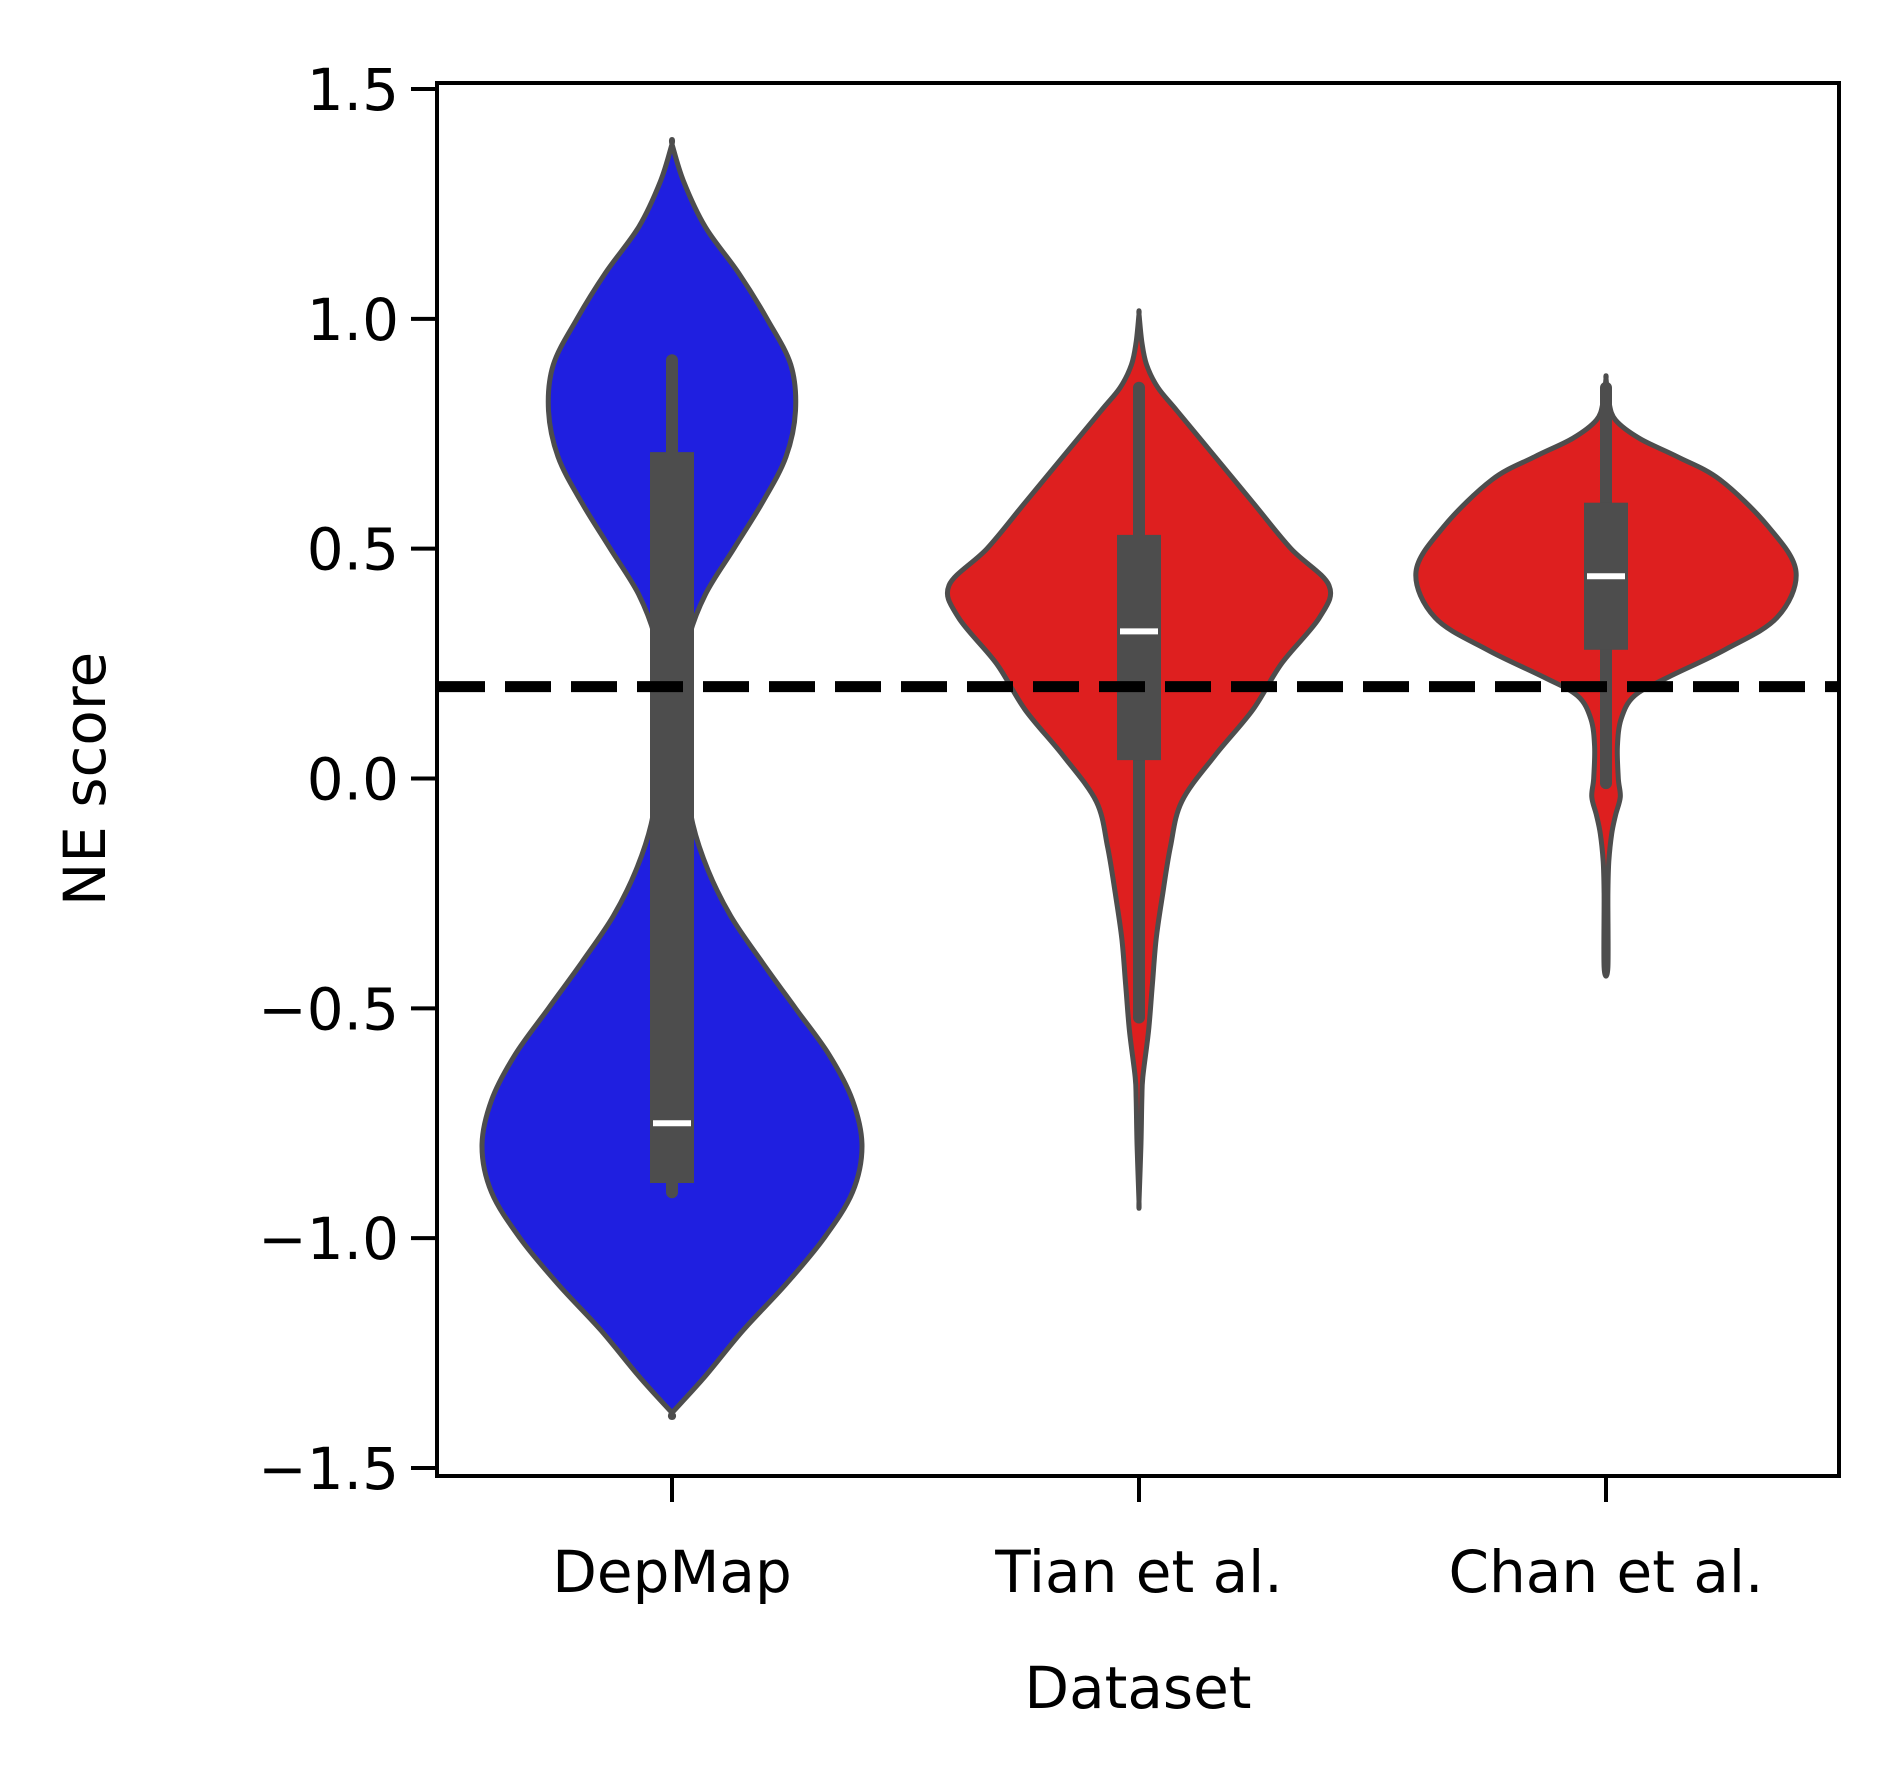 The image size is (1890, 1782). What do you see at coordinates (1139, 647) in the screenshot?
I see `iqr-box-tian-et-al` at bounding box center [1139, 647].